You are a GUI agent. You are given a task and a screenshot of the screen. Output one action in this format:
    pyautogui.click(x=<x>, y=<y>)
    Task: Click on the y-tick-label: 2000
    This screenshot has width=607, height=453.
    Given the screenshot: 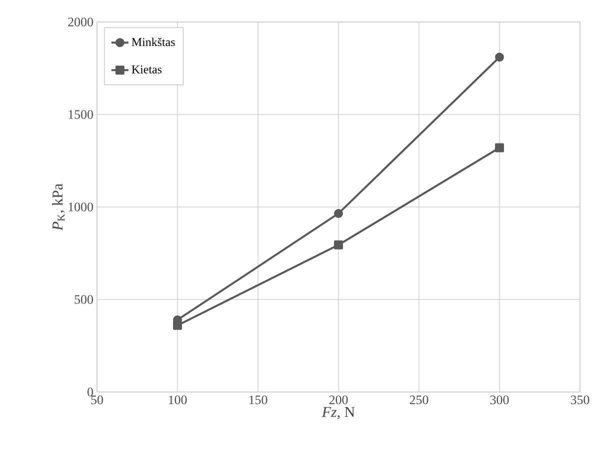 What is the action you would take?
    pyautogui.click(x=80, y=22)
    